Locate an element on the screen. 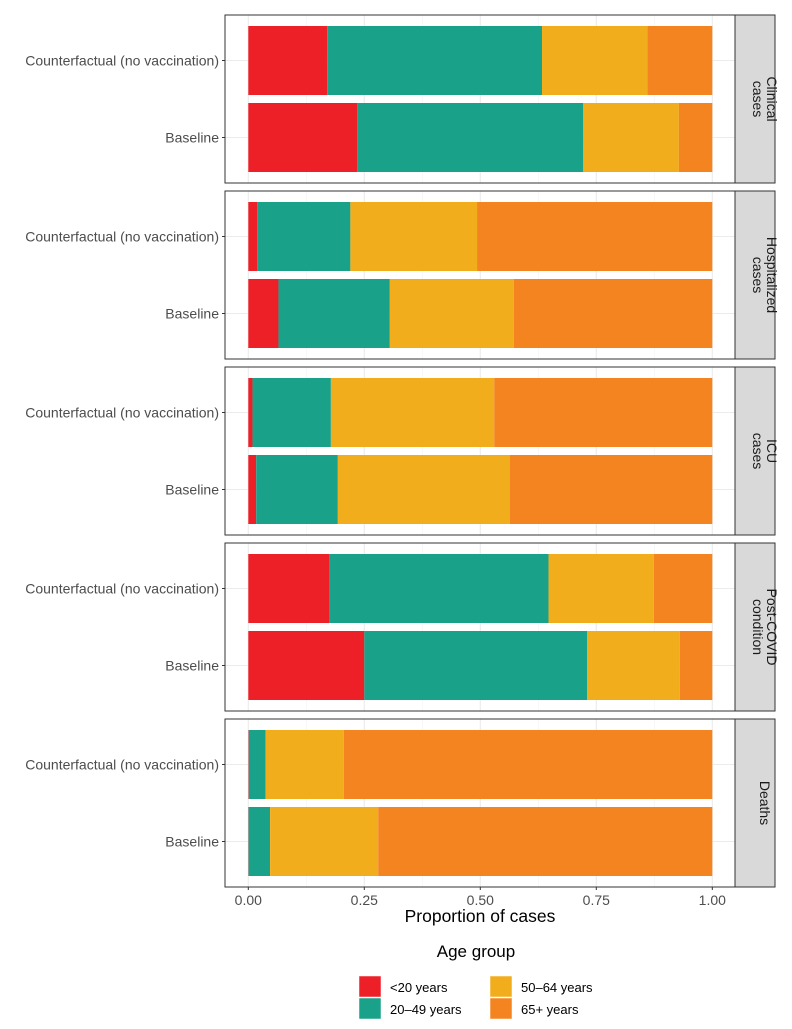 This screenshot has width=792, height=1029. x-tick-label: 1.00 is located at coordinates (712, 900).